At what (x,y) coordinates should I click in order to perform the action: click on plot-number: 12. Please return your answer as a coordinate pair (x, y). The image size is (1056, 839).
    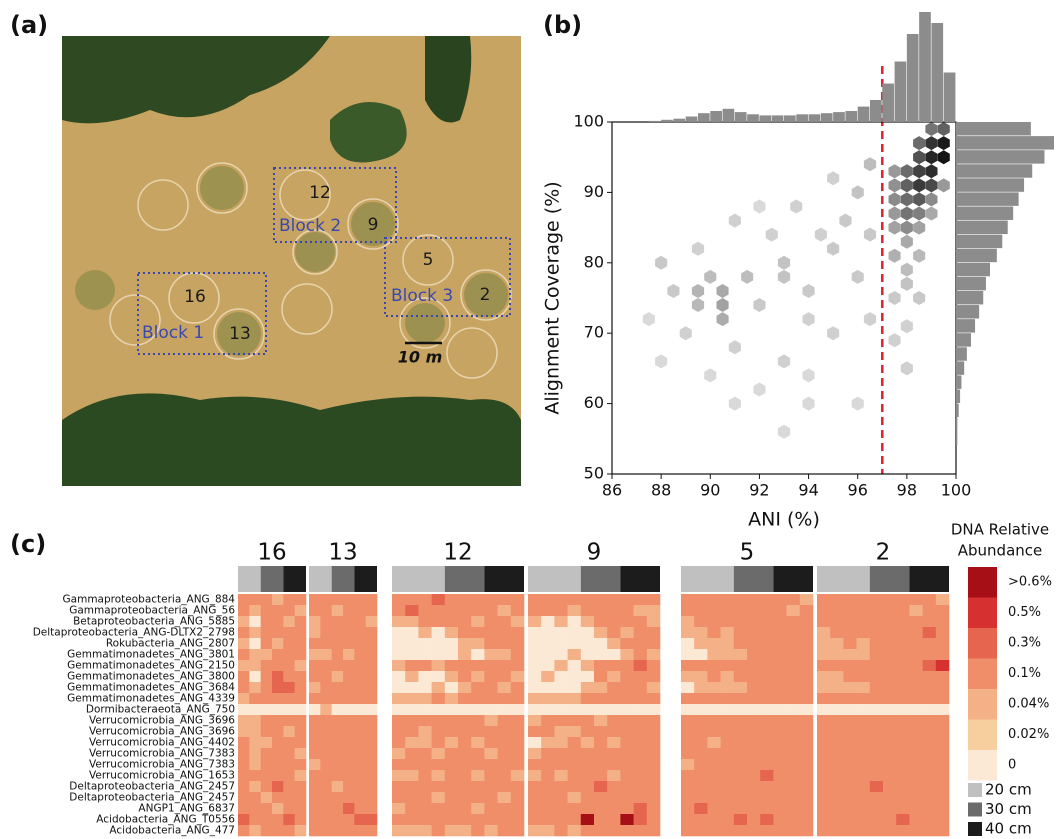
    Looking at the image, I should click on (320, 193).